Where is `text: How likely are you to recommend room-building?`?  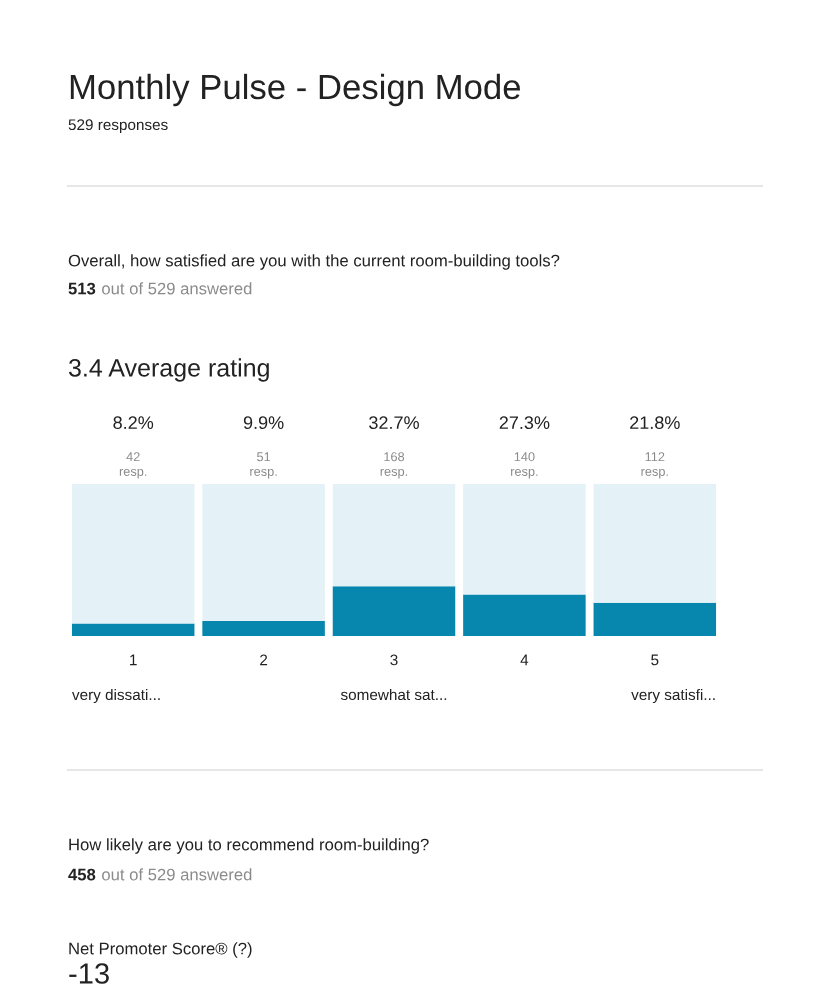
text: How likely are you to recommend room-building? is located at coordinates (249, 846).